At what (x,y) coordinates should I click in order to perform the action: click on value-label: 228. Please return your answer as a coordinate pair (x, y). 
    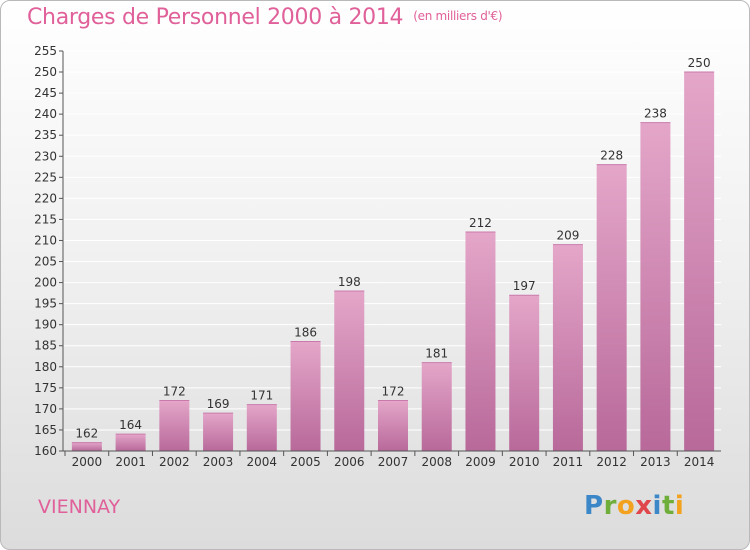
    Looking at the image, I should click on (611, 156).